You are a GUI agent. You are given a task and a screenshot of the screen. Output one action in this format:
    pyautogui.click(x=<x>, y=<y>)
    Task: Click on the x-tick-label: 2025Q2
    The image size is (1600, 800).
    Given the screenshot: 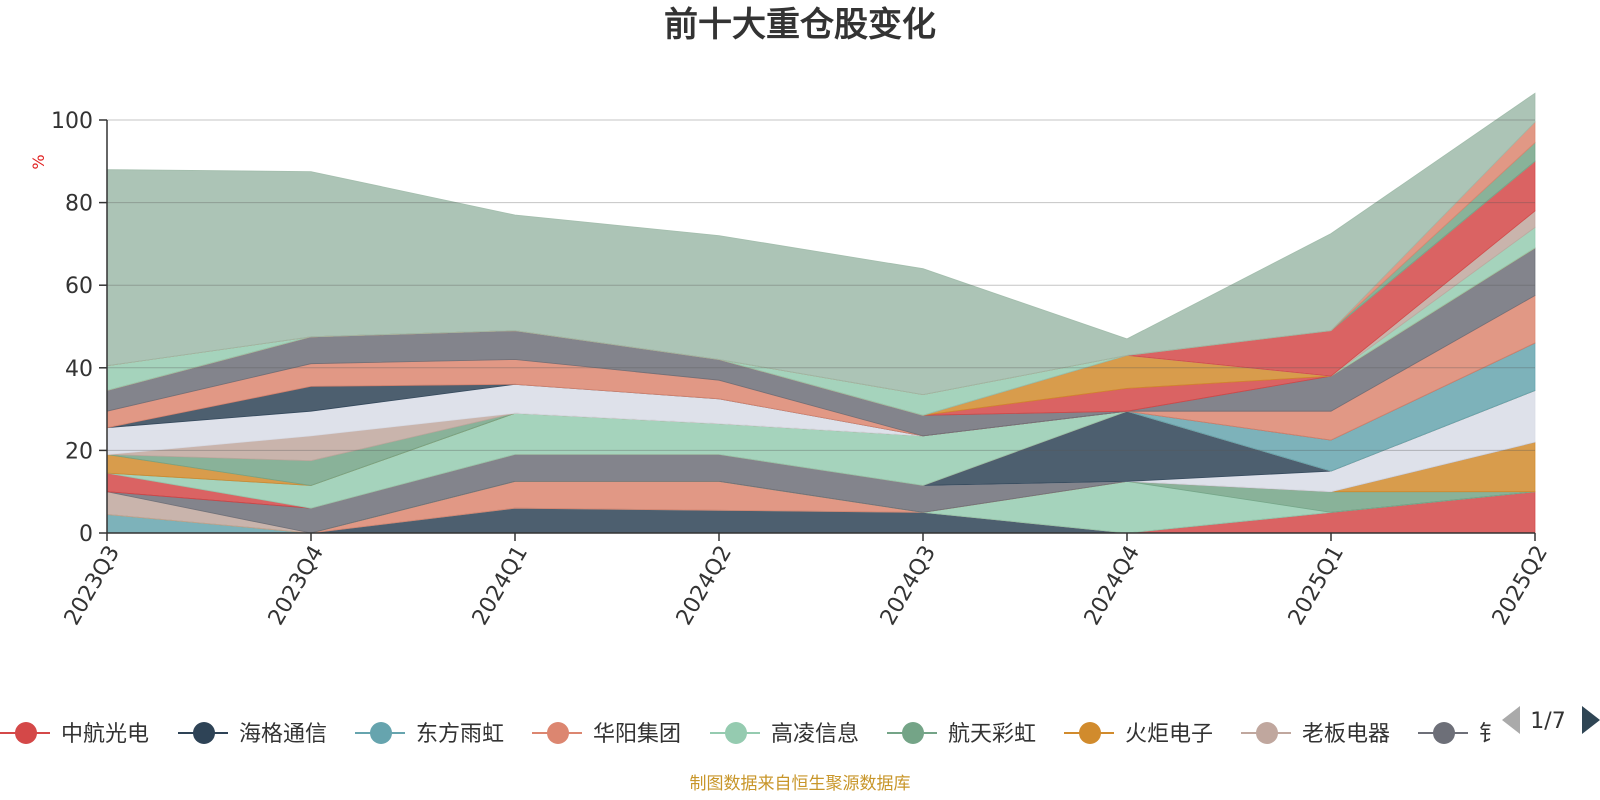 What is the action you would take?
    pyautogui.click(x=1520, y=586)
    